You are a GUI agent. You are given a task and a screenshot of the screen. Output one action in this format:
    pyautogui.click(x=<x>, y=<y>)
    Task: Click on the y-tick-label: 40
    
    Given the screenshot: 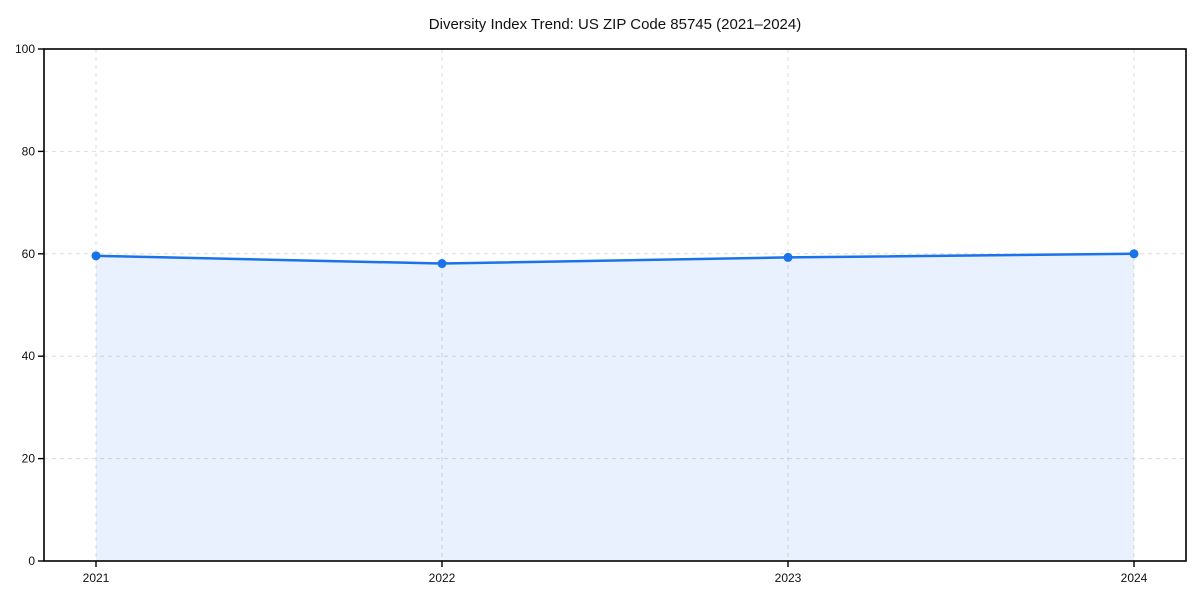 What is the action you would take?
    pyautogui.click(x=29, y=356)
    